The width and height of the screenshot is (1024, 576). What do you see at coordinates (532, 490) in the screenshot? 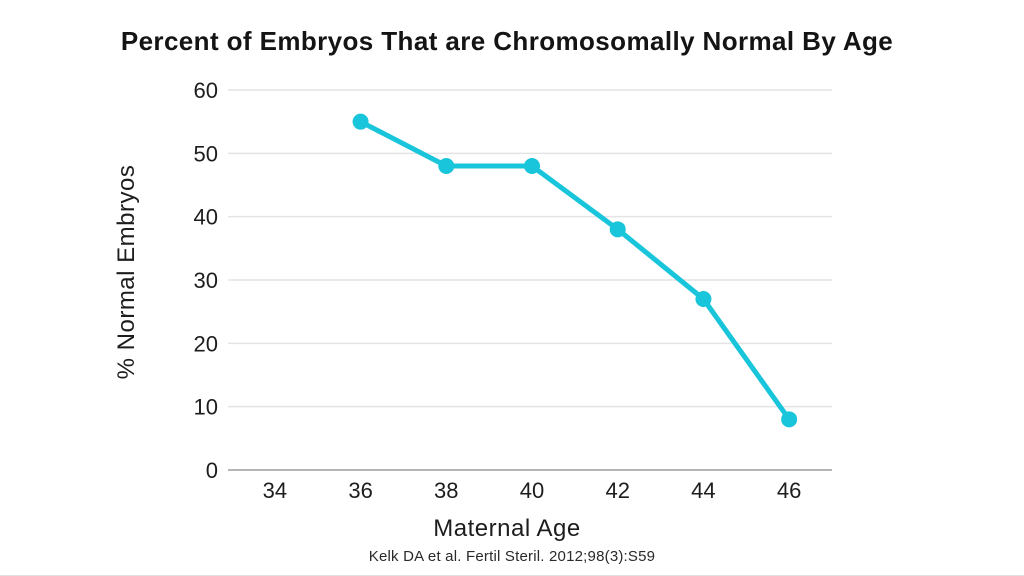
I see `x-tick-label: 40` at bounding box center [532, 490].